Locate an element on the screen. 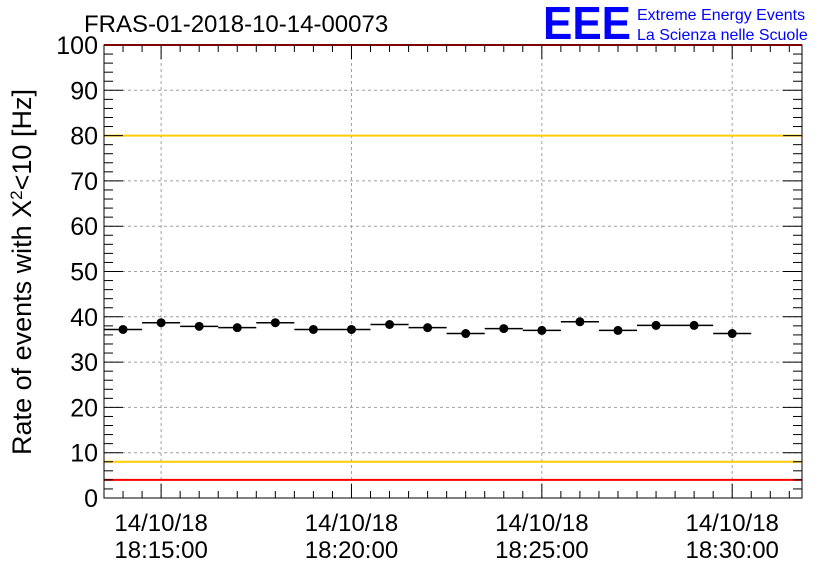  data-points is located at coordinates (428, 328).